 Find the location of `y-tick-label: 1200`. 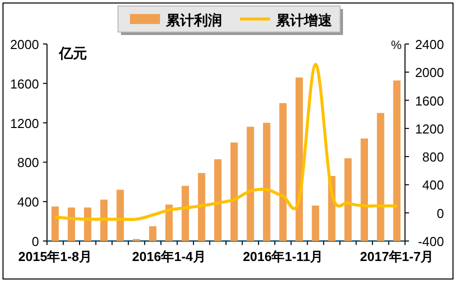

y-tick-label: 1200 is located at coordinates (24, 123).